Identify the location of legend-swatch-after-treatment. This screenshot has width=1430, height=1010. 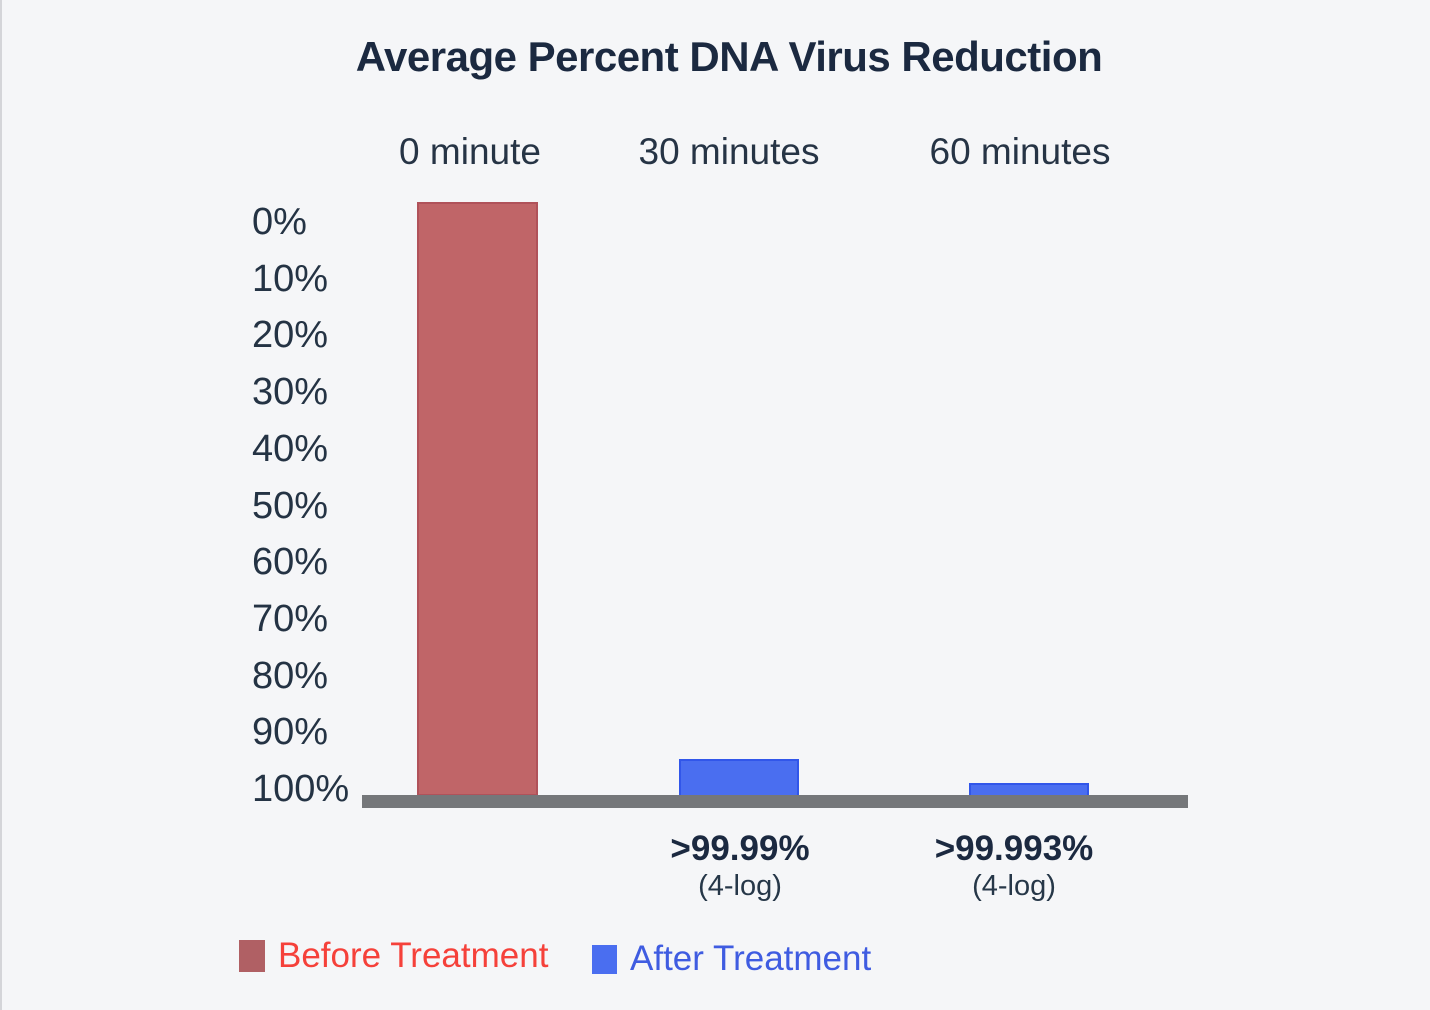
(604, 959).